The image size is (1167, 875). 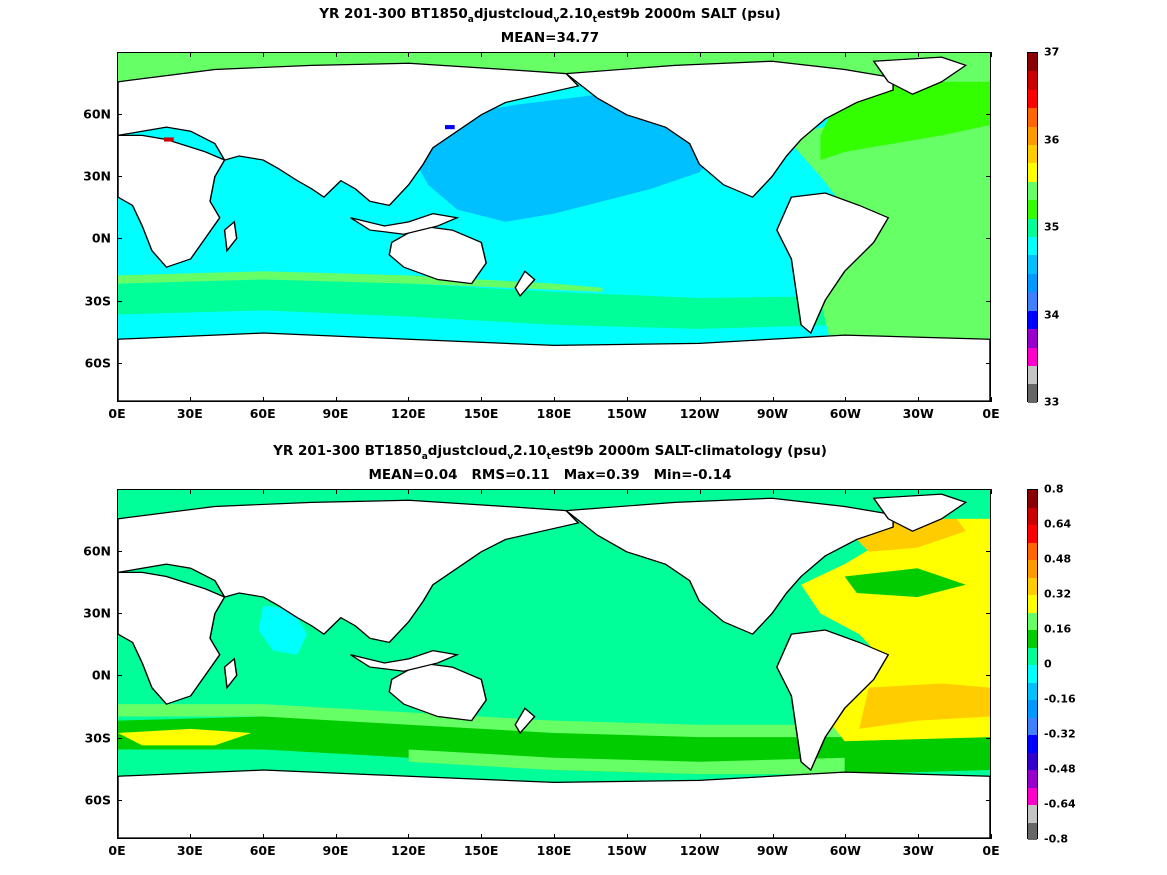 What do you see at coordinates (97, 363) in the screenshot?
I see `panel1-lat-tick-label: 60S` at bounding box center [97, 363].